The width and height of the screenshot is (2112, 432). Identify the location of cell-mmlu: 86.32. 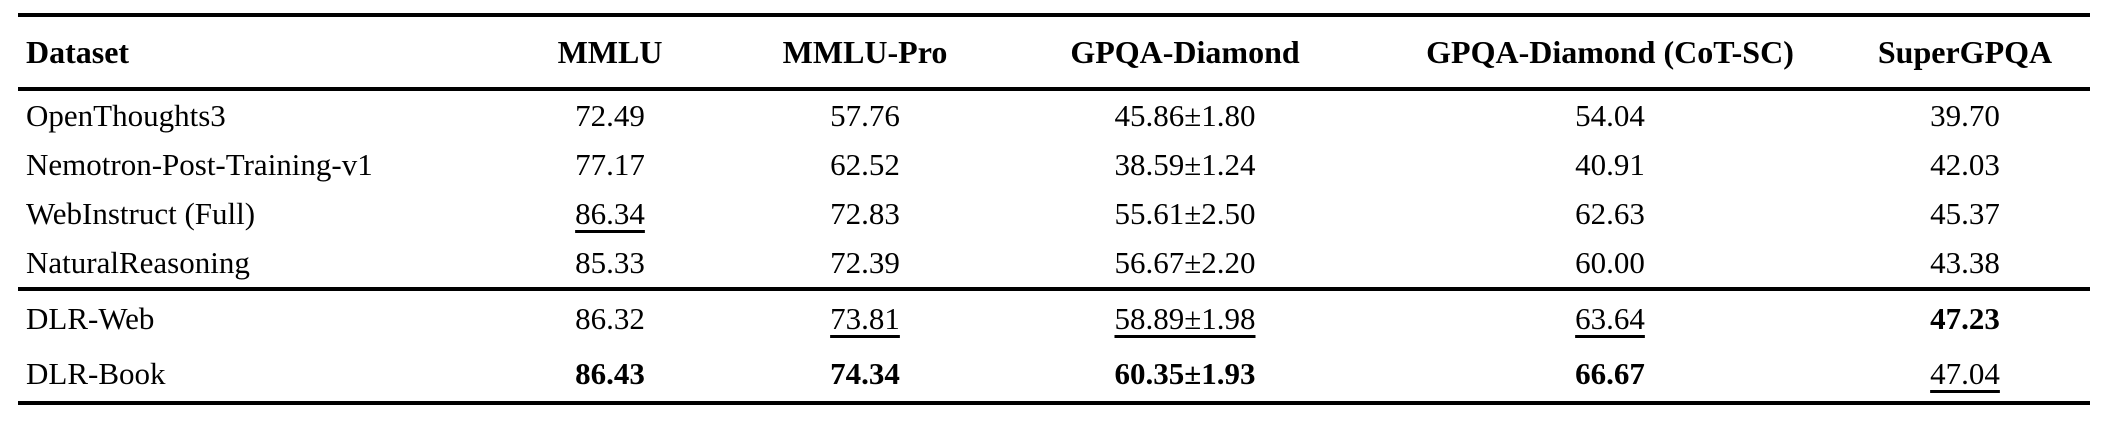
(610, 318).